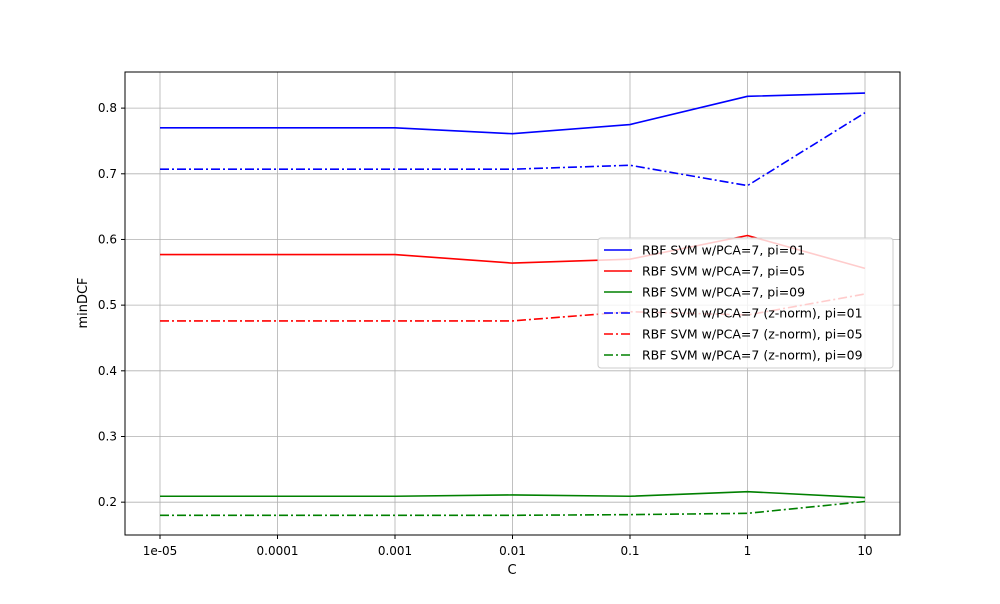  Describe the element at coordinates (160, 551) in the screenshot. I see `x-tick-label: 1e-05` at that location.